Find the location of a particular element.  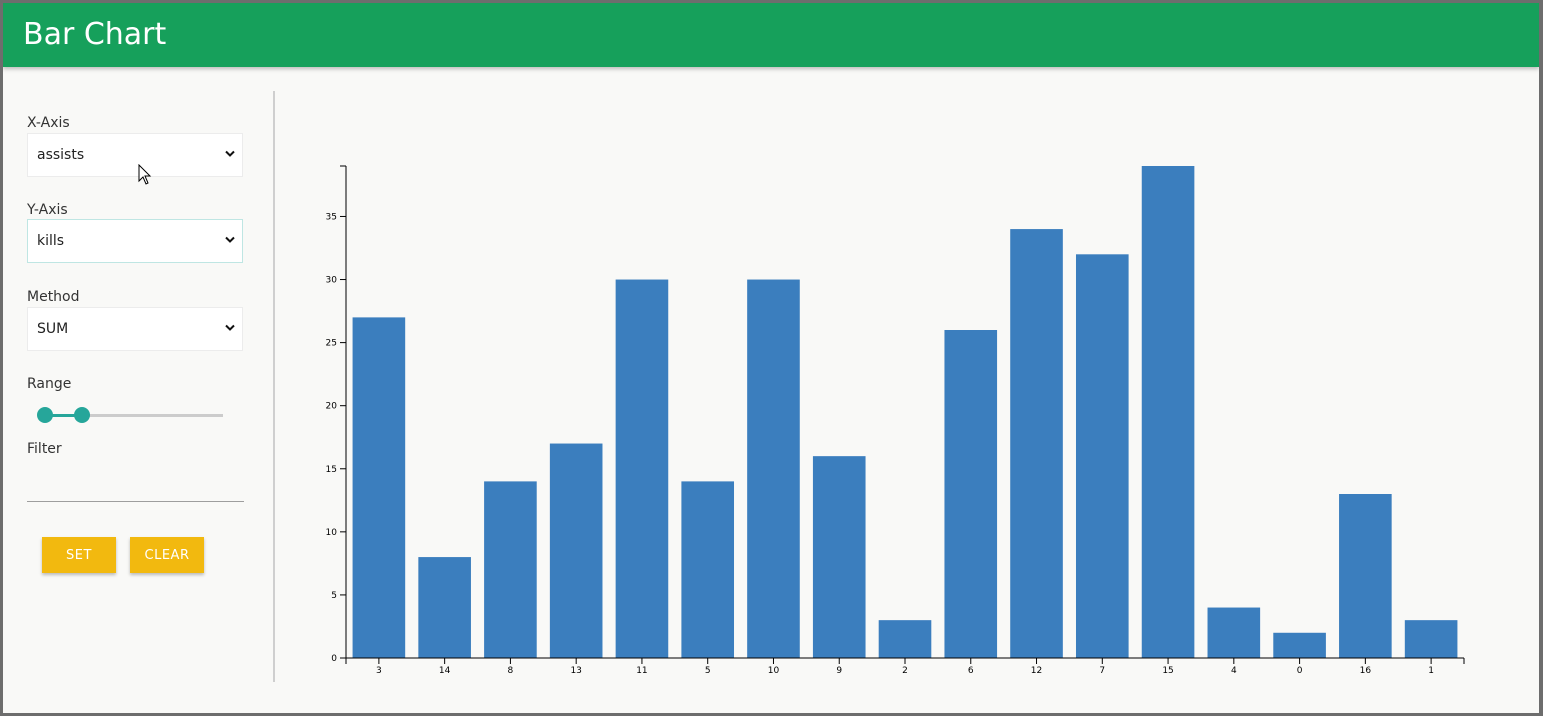

x-tick-label: 16 is located at coordinates (1366, 671).